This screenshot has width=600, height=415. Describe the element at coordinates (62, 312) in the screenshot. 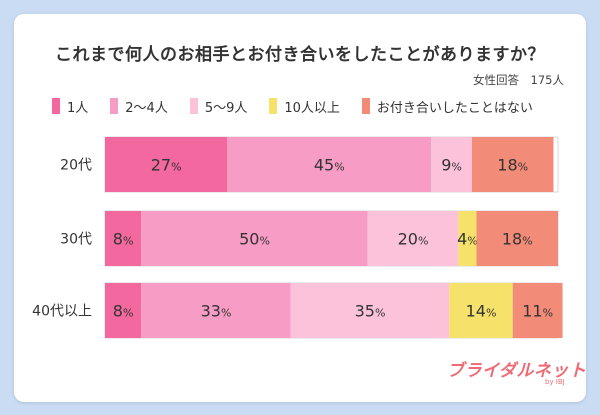

I see `category-label-3: 40代以上` at that location.